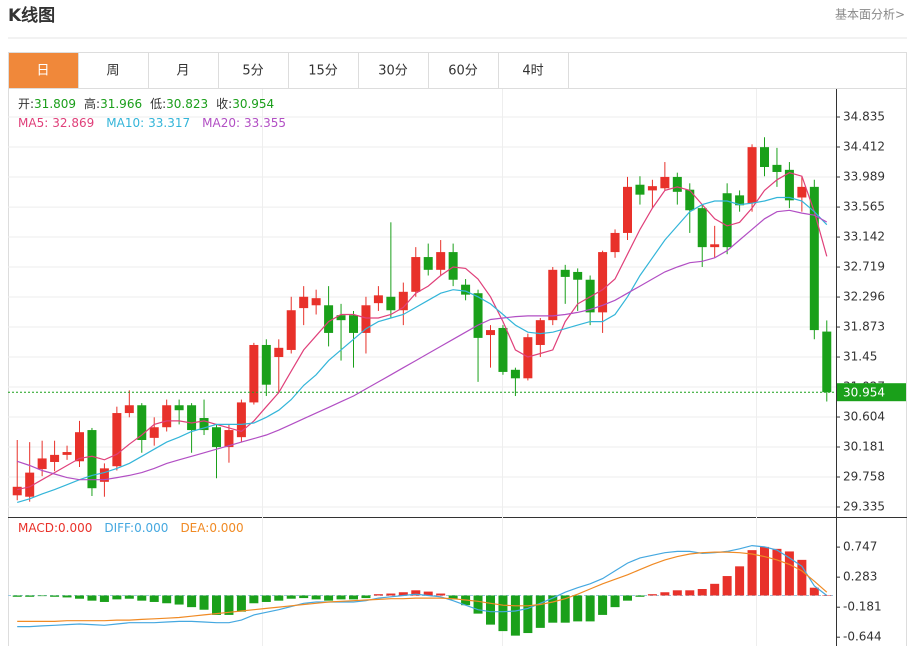 The width and height of the screenshot is (909, 646). I want to click on ma-legend: MA5: 32.869 MA10: 33.317 MA20: 33.355, so click(152, 123).